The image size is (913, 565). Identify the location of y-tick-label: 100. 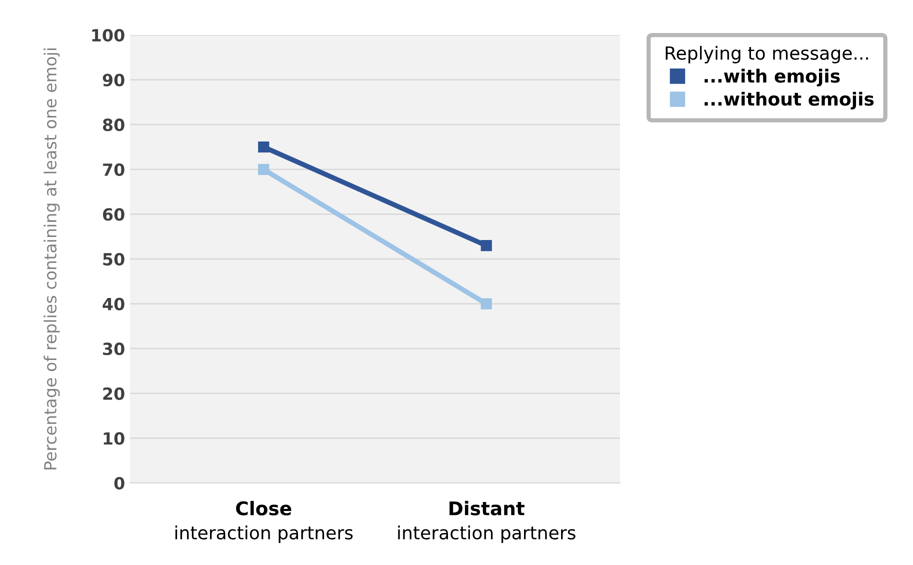
(108, 35).